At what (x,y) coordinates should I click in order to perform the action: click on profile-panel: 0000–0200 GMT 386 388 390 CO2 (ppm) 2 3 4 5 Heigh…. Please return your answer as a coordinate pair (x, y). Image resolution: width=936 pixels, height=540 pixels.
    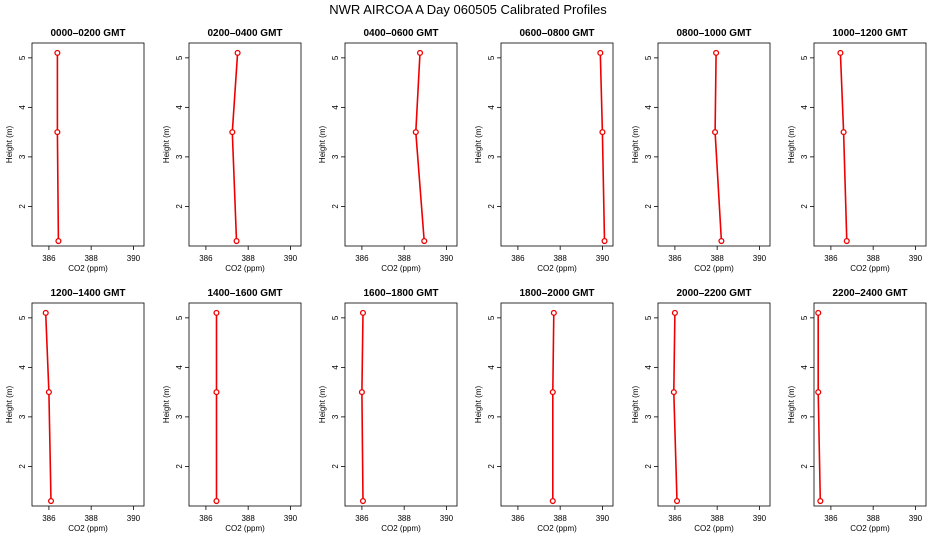
    Looking at the image, I should click on (75, 150).